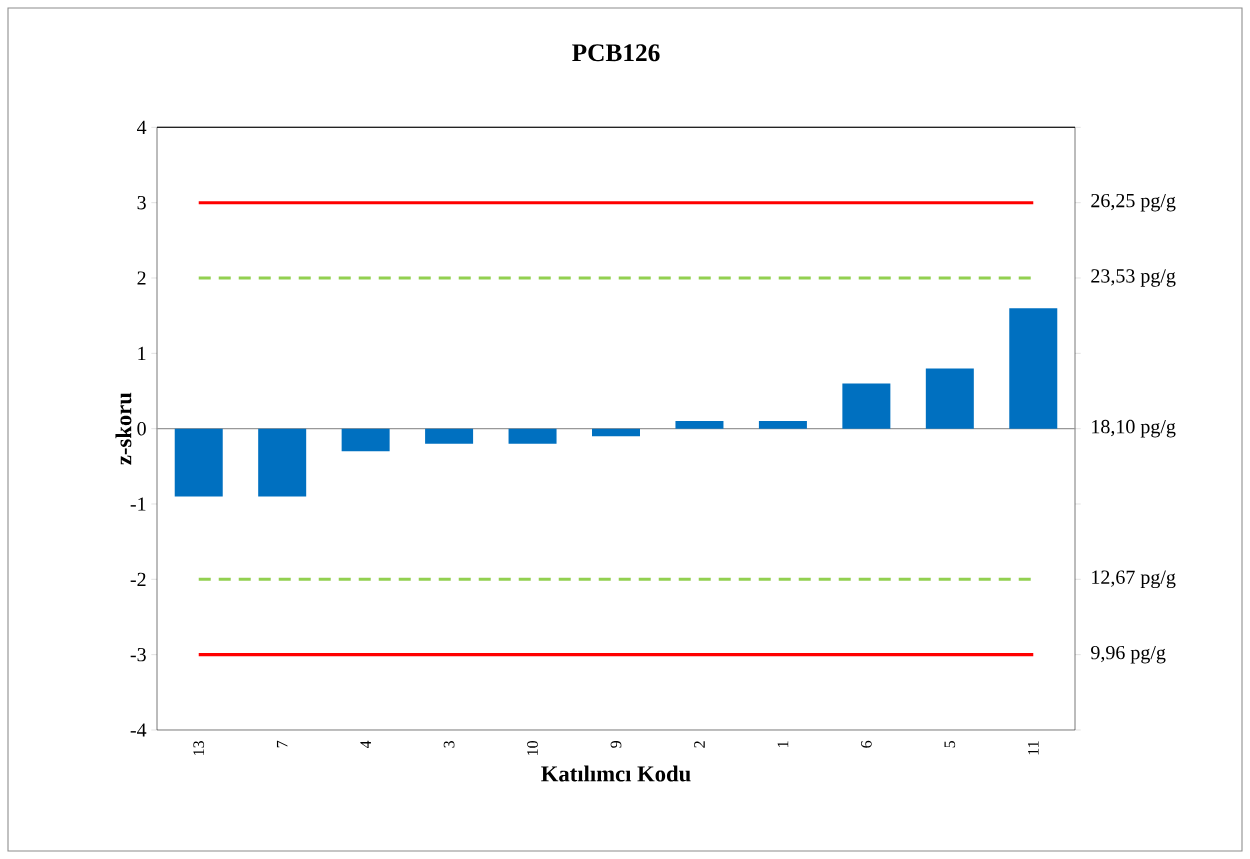 The image size is (1250, 859). Describe the element at coordinates (616, 744) in the screenshot. I see `x-tick-label: 9` at that location.